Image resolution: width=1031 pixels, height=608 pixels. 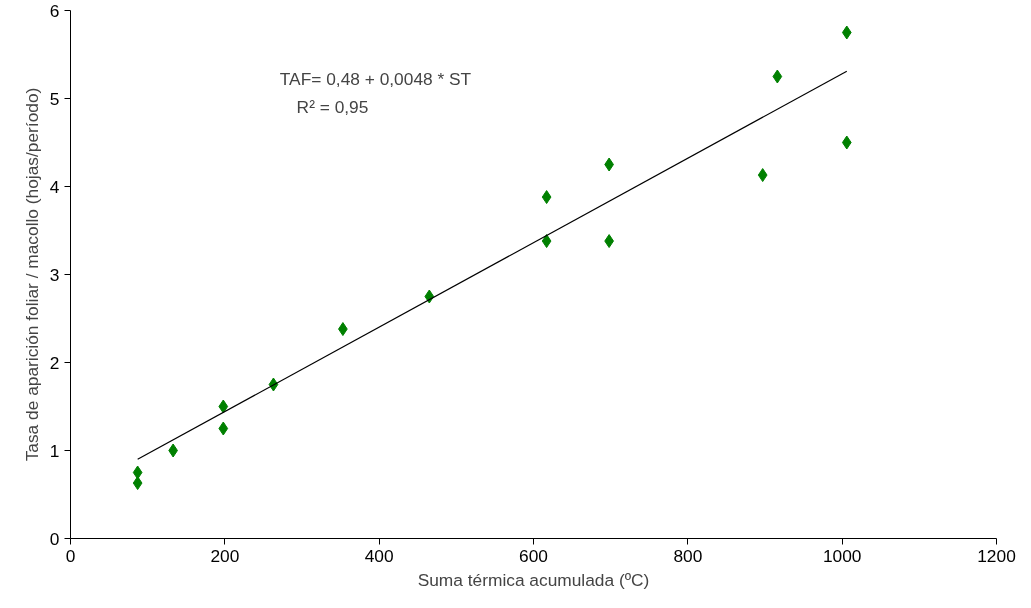 What do you see at coordinates (842, 555) in the screenshot?
I see `x-tick-label: 1000` at bounding box center [842, 555].